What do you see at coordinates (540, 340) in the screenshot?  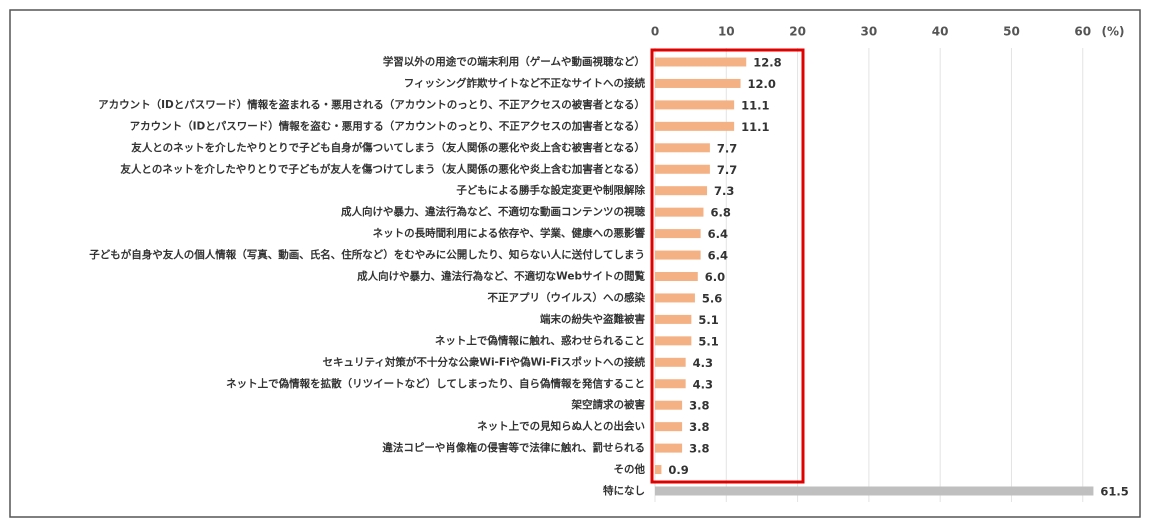 I see `category-label: ネット上で偽情報に触れ、惑わせられること` at bounding box center [540, 340].